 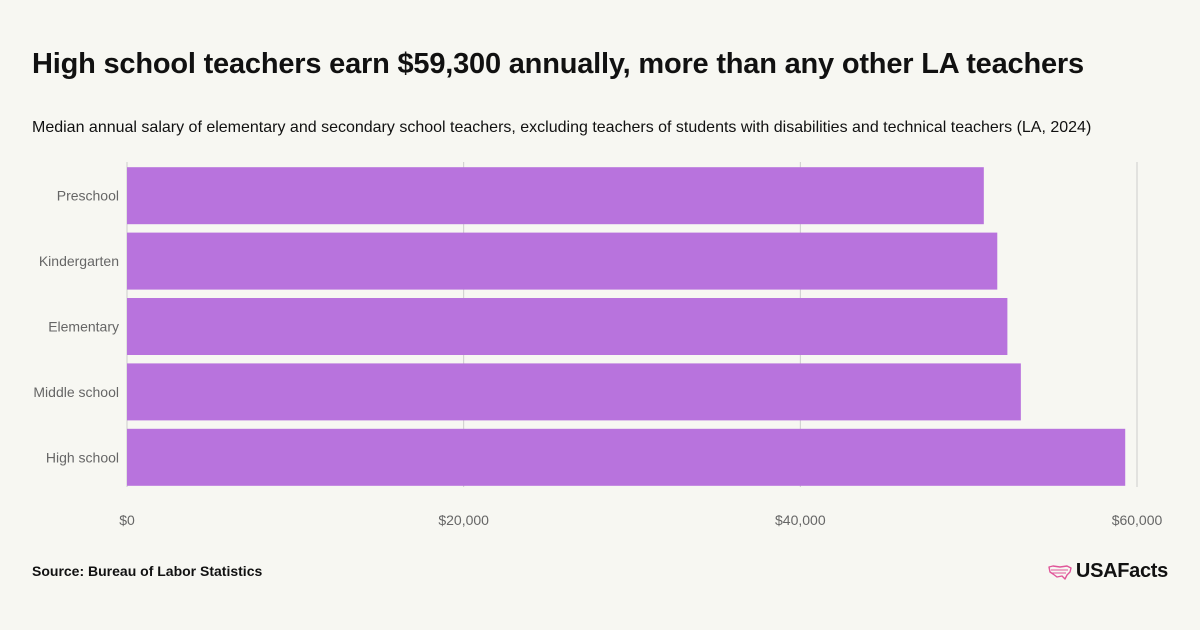 I want to click on x-tick-label: $40,000, so click(x=800, y=520).